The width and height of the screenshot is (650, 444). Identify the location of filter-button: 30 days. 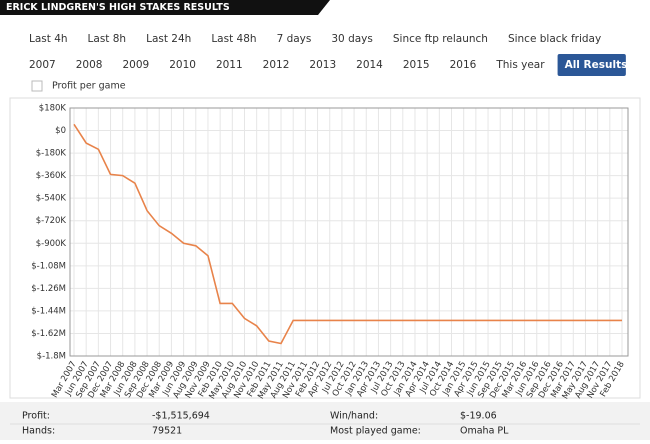
(351, 39).